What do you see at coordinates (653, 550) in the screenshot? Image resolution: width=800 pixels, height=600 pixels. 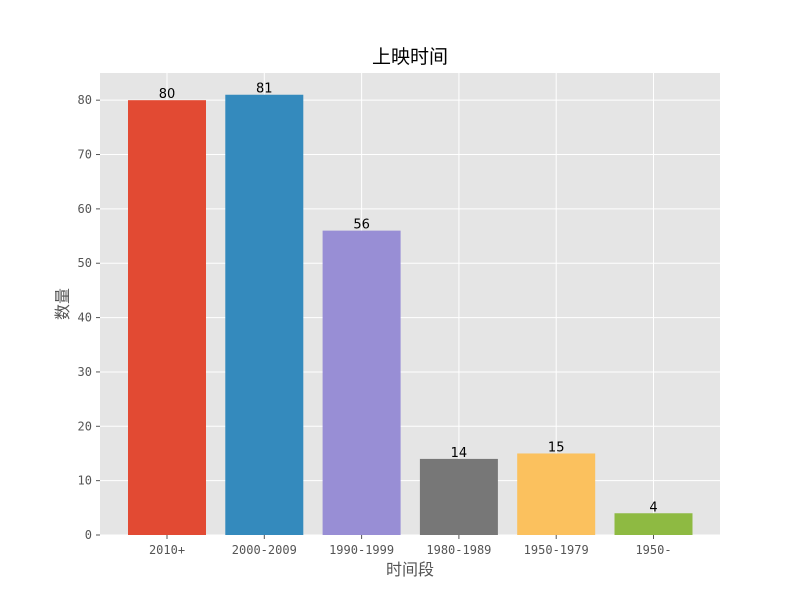 I see `x-tick-label: 1950-` at bounding box center [653, 550].